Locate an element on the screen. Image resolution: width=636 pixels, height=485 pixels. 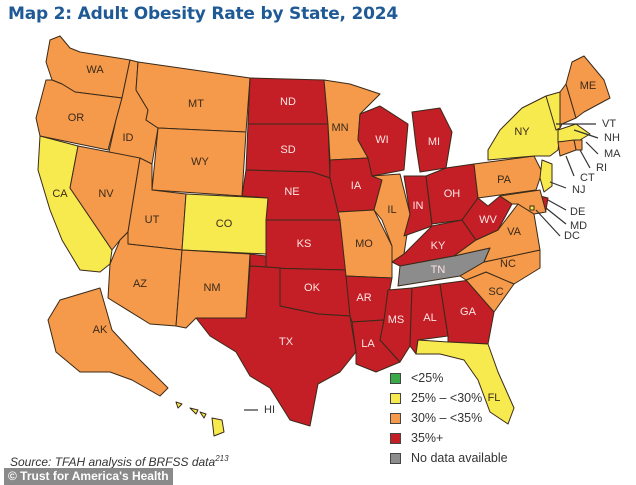
state-in is located at coordinates (418, 206).